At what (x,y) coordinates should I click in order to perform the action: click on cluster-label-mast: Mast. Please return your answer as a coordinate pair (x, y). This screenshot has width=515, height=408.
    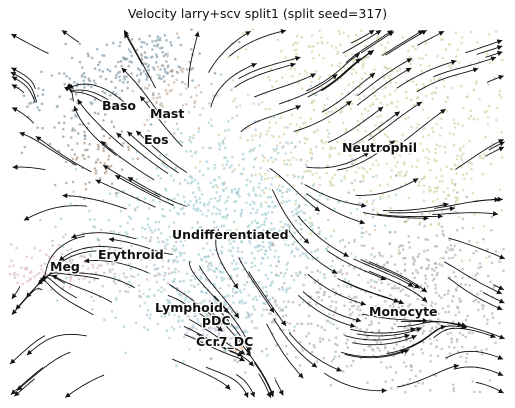
    Looking at the image, I should click on (167, 113).